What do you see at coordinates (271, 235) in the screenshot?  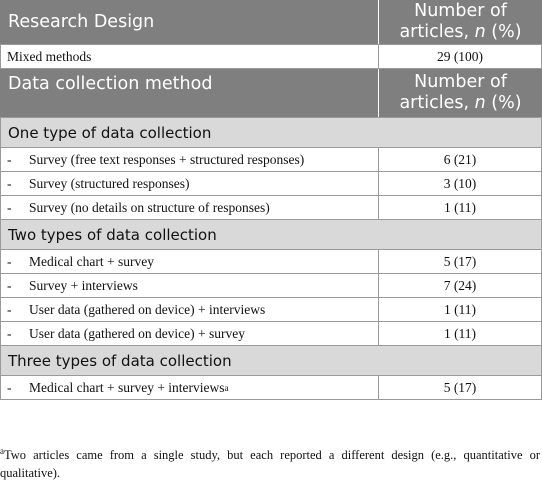 I see `section-header: Two types of data collection` at bounding box center [271, 235].